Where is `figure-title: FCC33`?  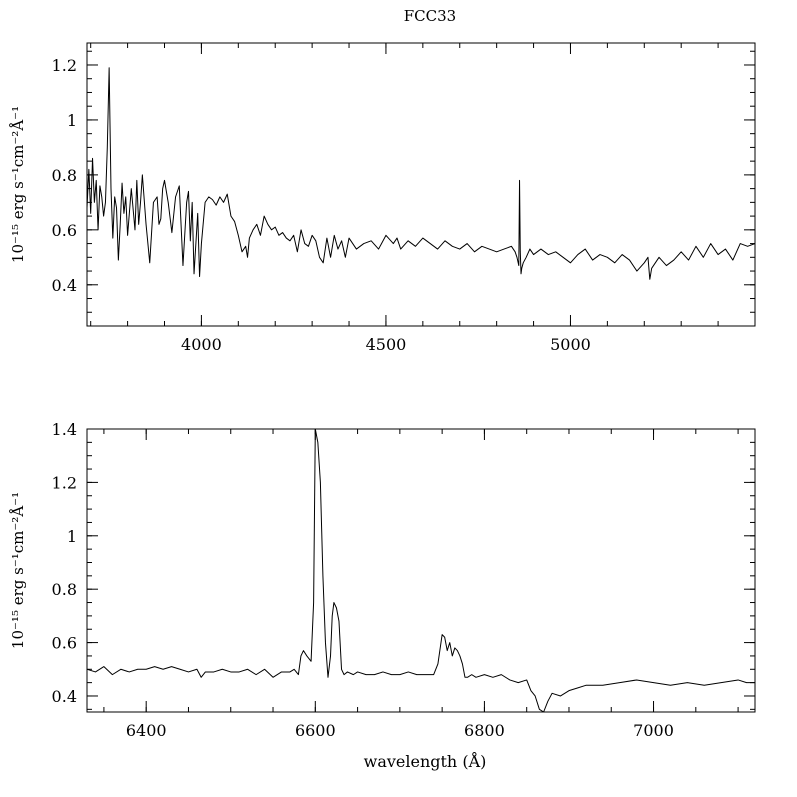 figure-title: FCC33 is located at coordinates (430, 16).